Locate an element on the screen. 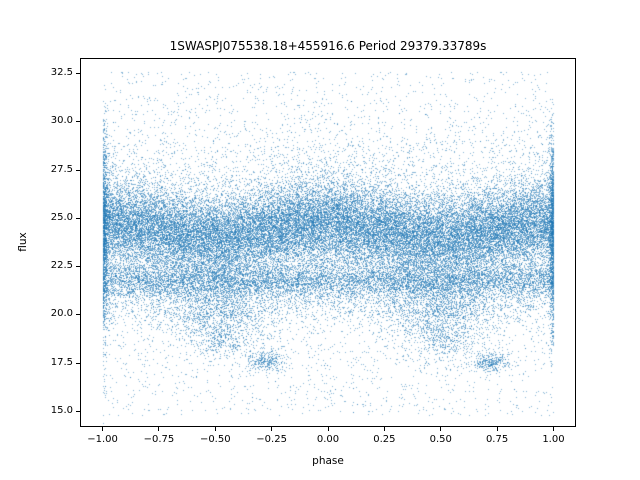 The width and height of the screenshot is (640, 480). x-tick-label: 0.25 is located at coordinates (384, 439).